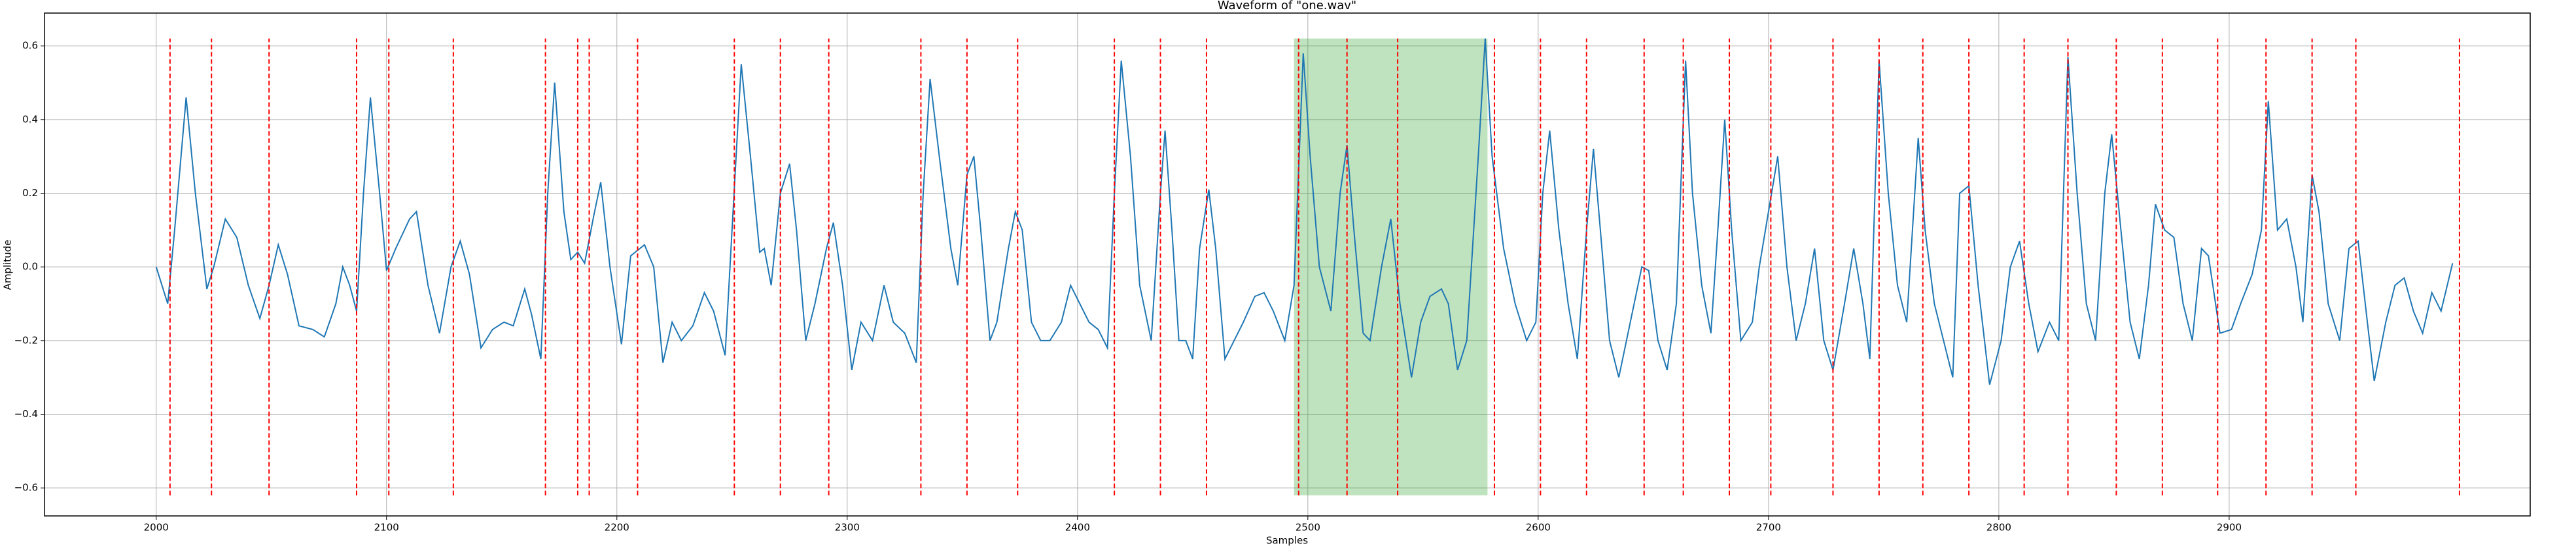 The image size is (2576, 546). I want to click on x-tick-label: 2300, so click(847, 528).